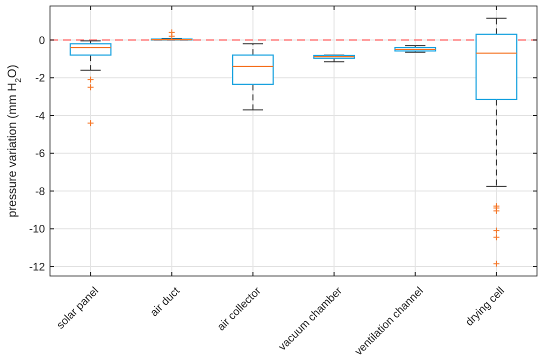 The height and width of the screenshot is (363, 550). Describe the element at coordinates (37, 267) in the screenshot. I see `y-tick-label: -12` at that location.